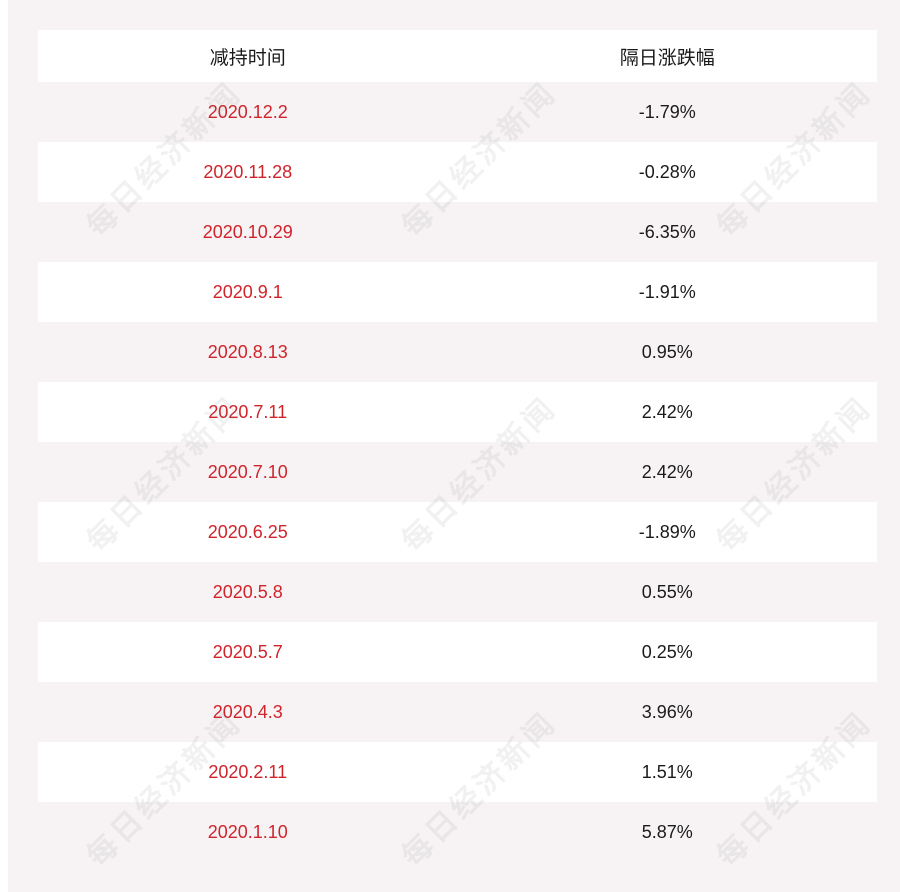 Image resolution: width=900 pixels, height=892 pixels. Describe the element at coordinates (457, 592) in the screenshot. I see `table-row: 2020.5.8 0.55%` at that location.